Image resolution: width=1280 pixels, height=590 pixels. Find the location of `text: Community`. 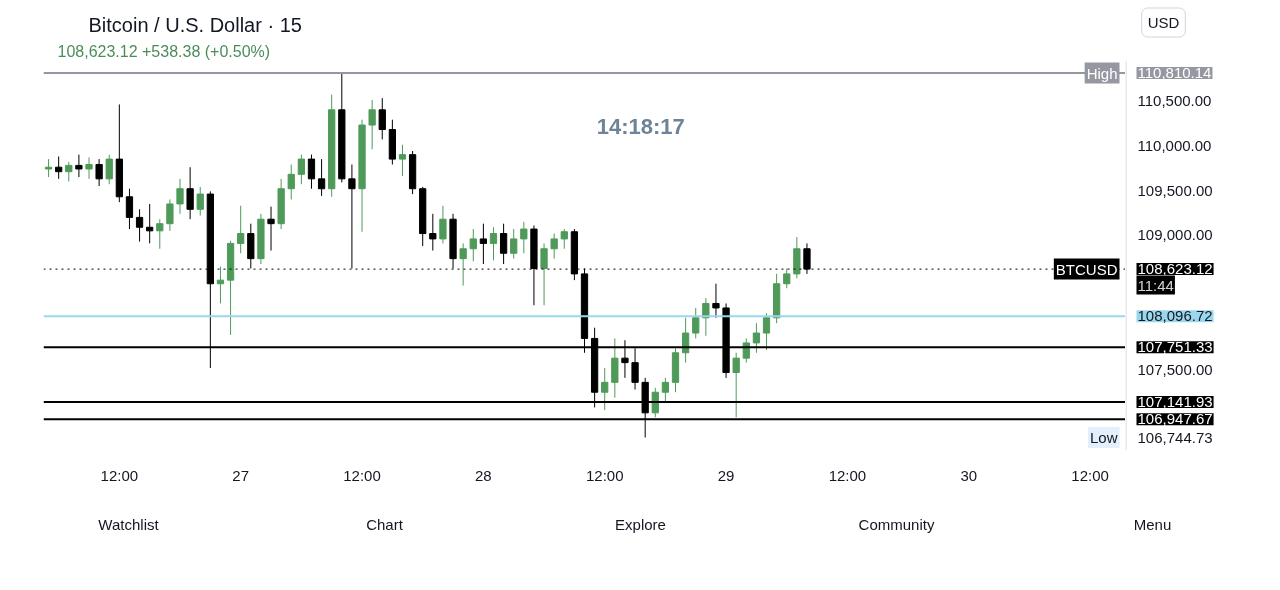

text: Community is located at coordinates (896, 524).